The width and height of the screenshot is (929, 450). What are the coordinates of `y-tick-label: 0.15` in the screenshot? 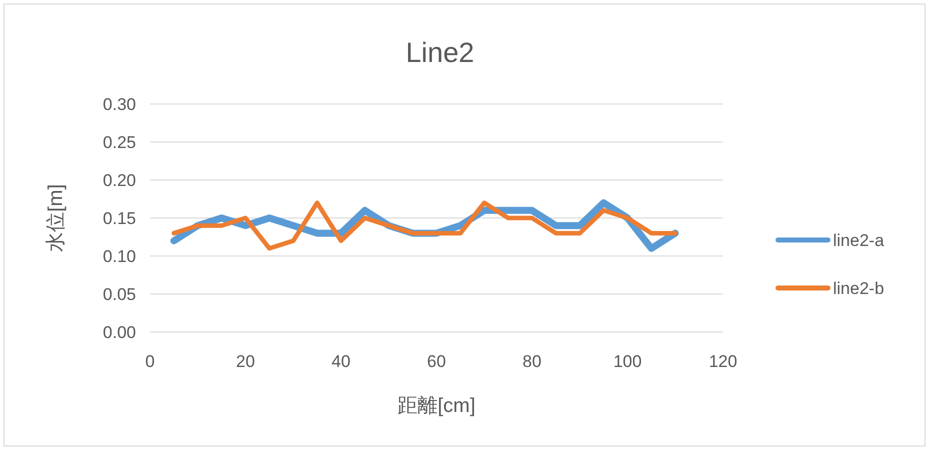 It's located at (119, 218).